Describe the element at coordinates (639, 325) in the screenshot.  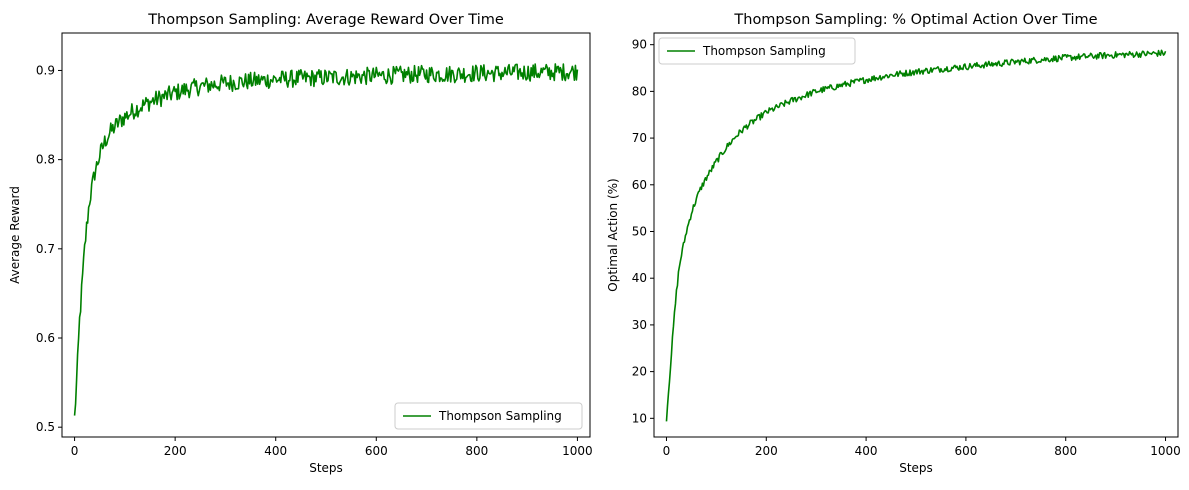
I see `optimal-action-y-tick-label-2: 30` at that location.